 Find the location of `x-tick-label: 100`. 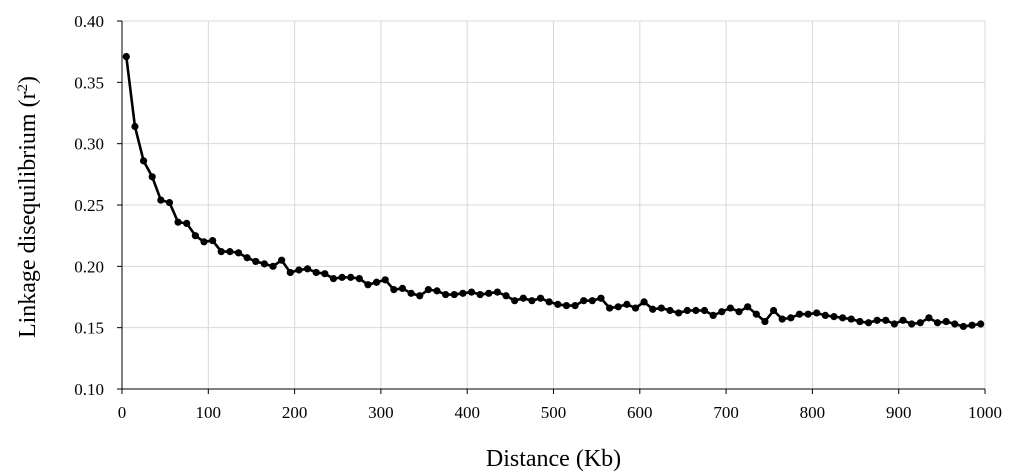

x-tick-label: 100 is located at coordinates (209, 412).